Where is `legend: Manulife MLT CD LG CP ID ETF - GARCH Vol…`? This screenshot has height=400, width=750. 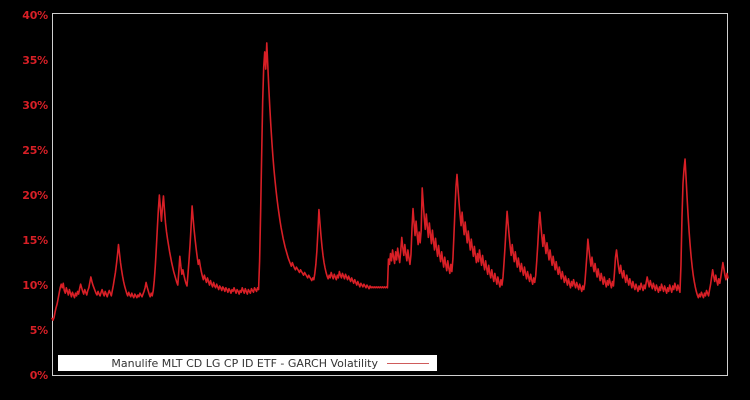
legend: Manulife MLT CD LG CP ID ETF - GARCH Vol… is located at coordinates (247, 363).